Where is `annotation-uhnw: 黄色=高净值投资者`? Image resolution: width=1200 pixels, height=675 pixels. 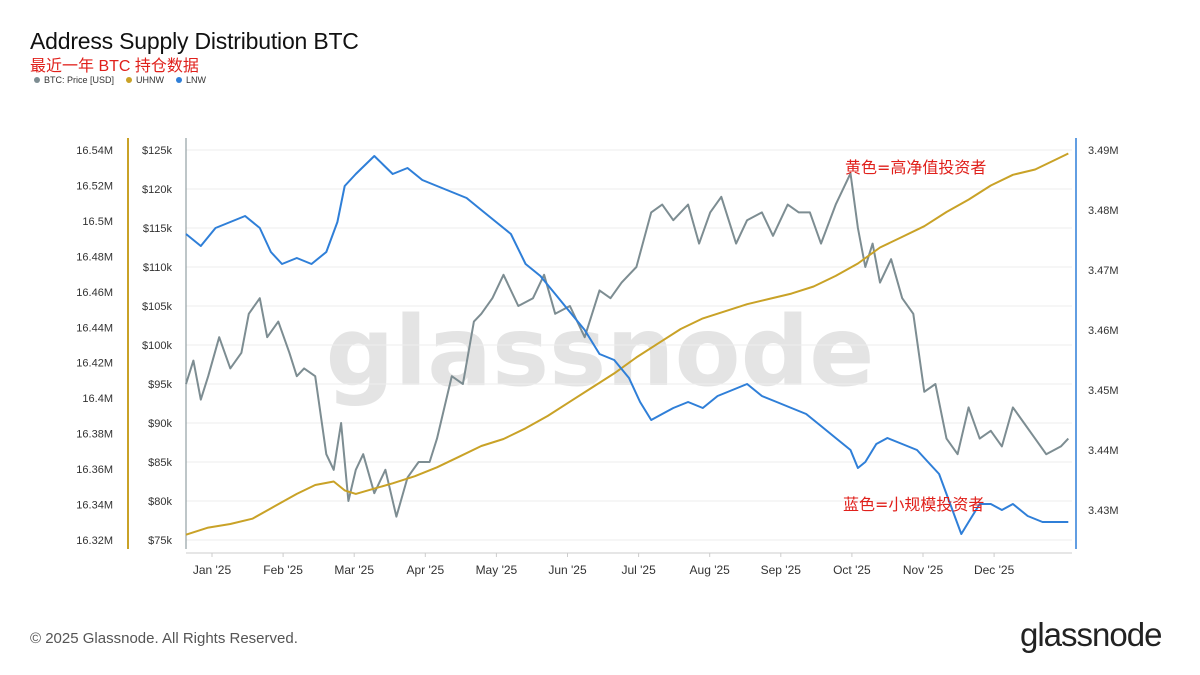 annotation-uhnw: 黄色=高净值投资者 is located at coordinates (915, 167).